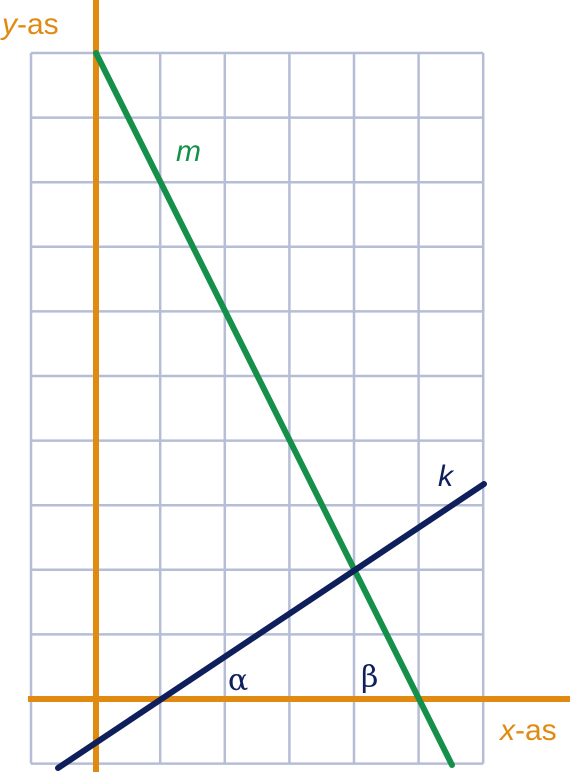  Describe the element at coordinates (9, 24) in the screenshot. I see `y-axis-variable: y` at that location.